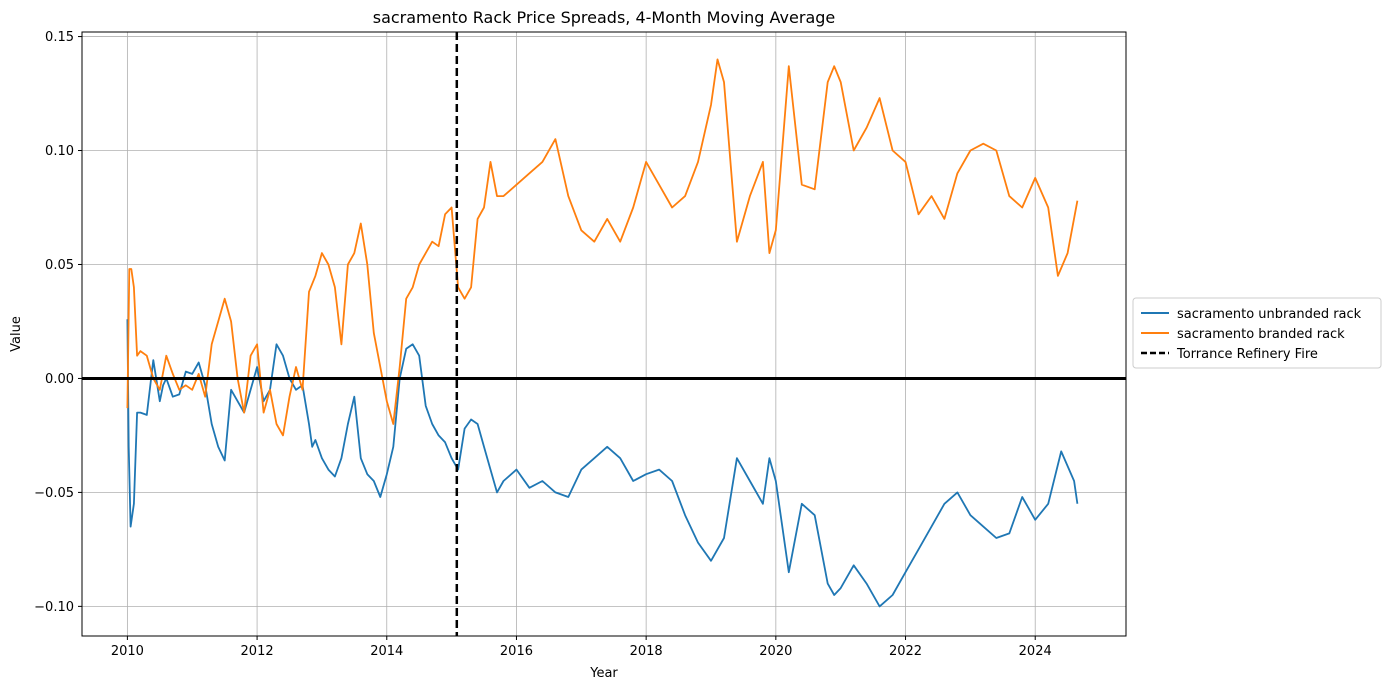 This screenshot has width=1389, height=690. Describe the element at coordinates (127, 651) in the screenshot. I see `x-tick-label: 2010` at that location.